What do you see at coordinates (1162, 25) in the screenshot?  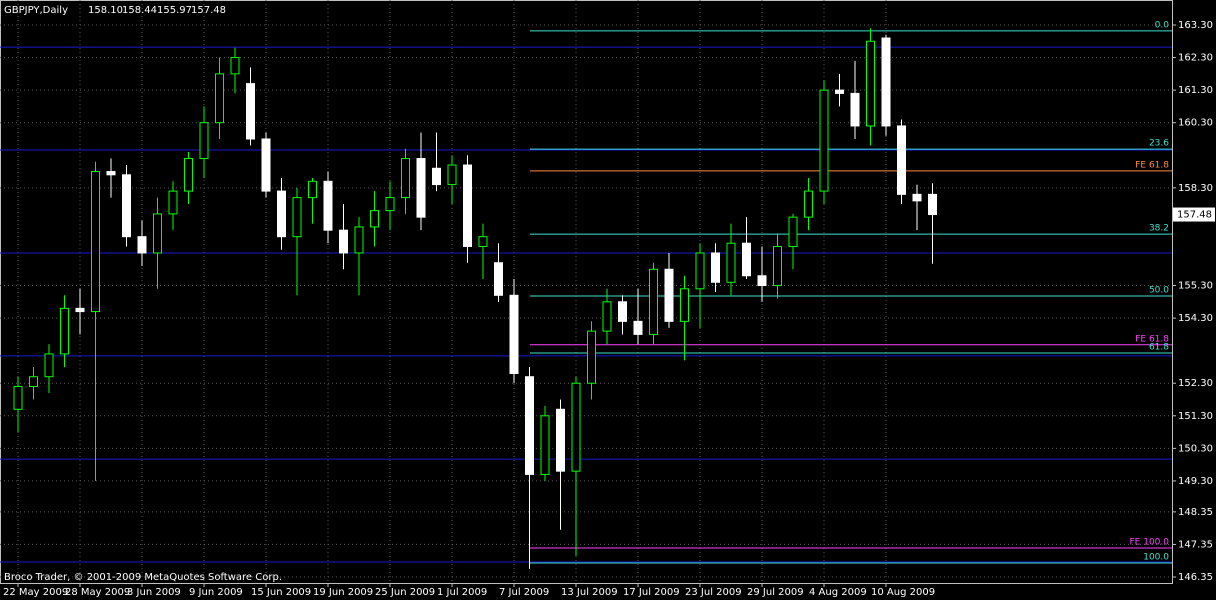 I see `fib-level-label: 0.0` at bounding box center [1162, 25].